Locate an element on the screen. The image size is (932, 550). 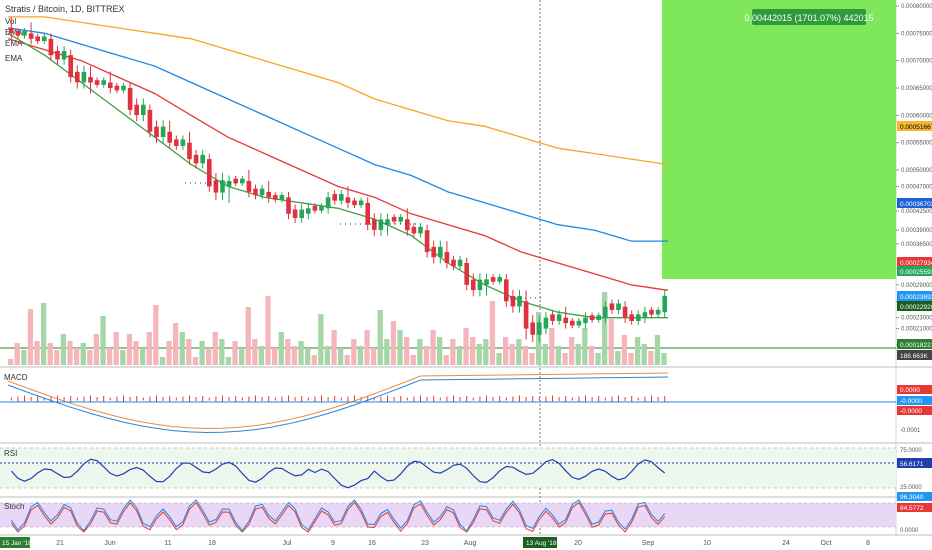
stoch-badge-2: 84.5772 is located at coordinates (914, 507).